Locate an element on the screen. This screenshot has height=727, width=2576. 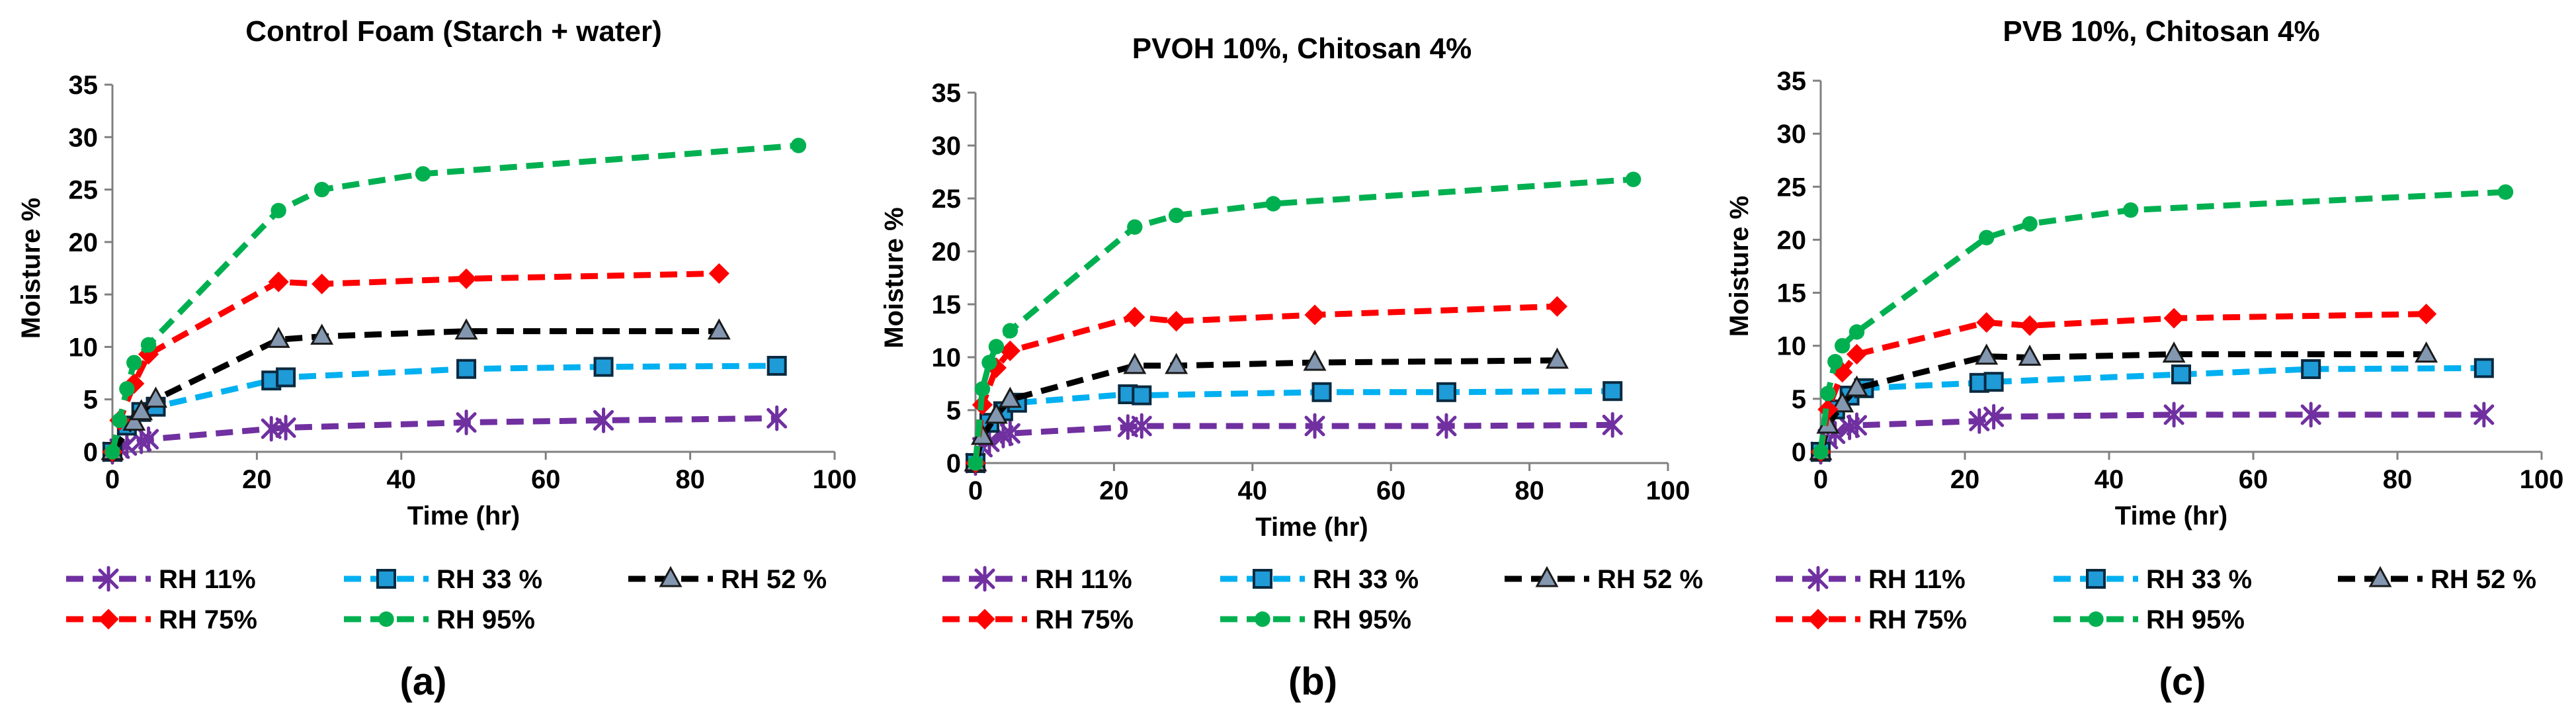
legend-item: RH 33 % is located at coordinates (2153, 580).